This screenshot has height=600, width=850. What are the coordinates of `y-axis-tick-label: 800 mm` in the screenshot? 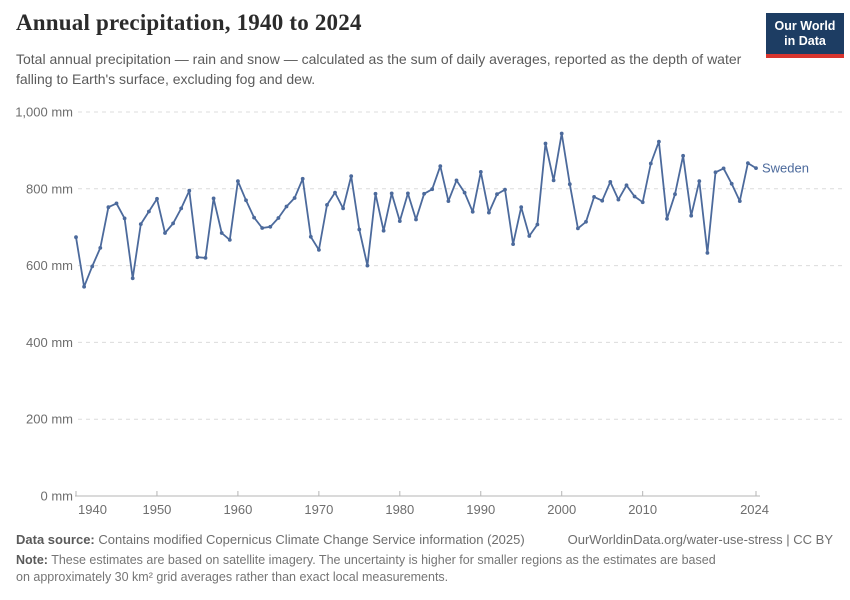 It's located at (49, 188).